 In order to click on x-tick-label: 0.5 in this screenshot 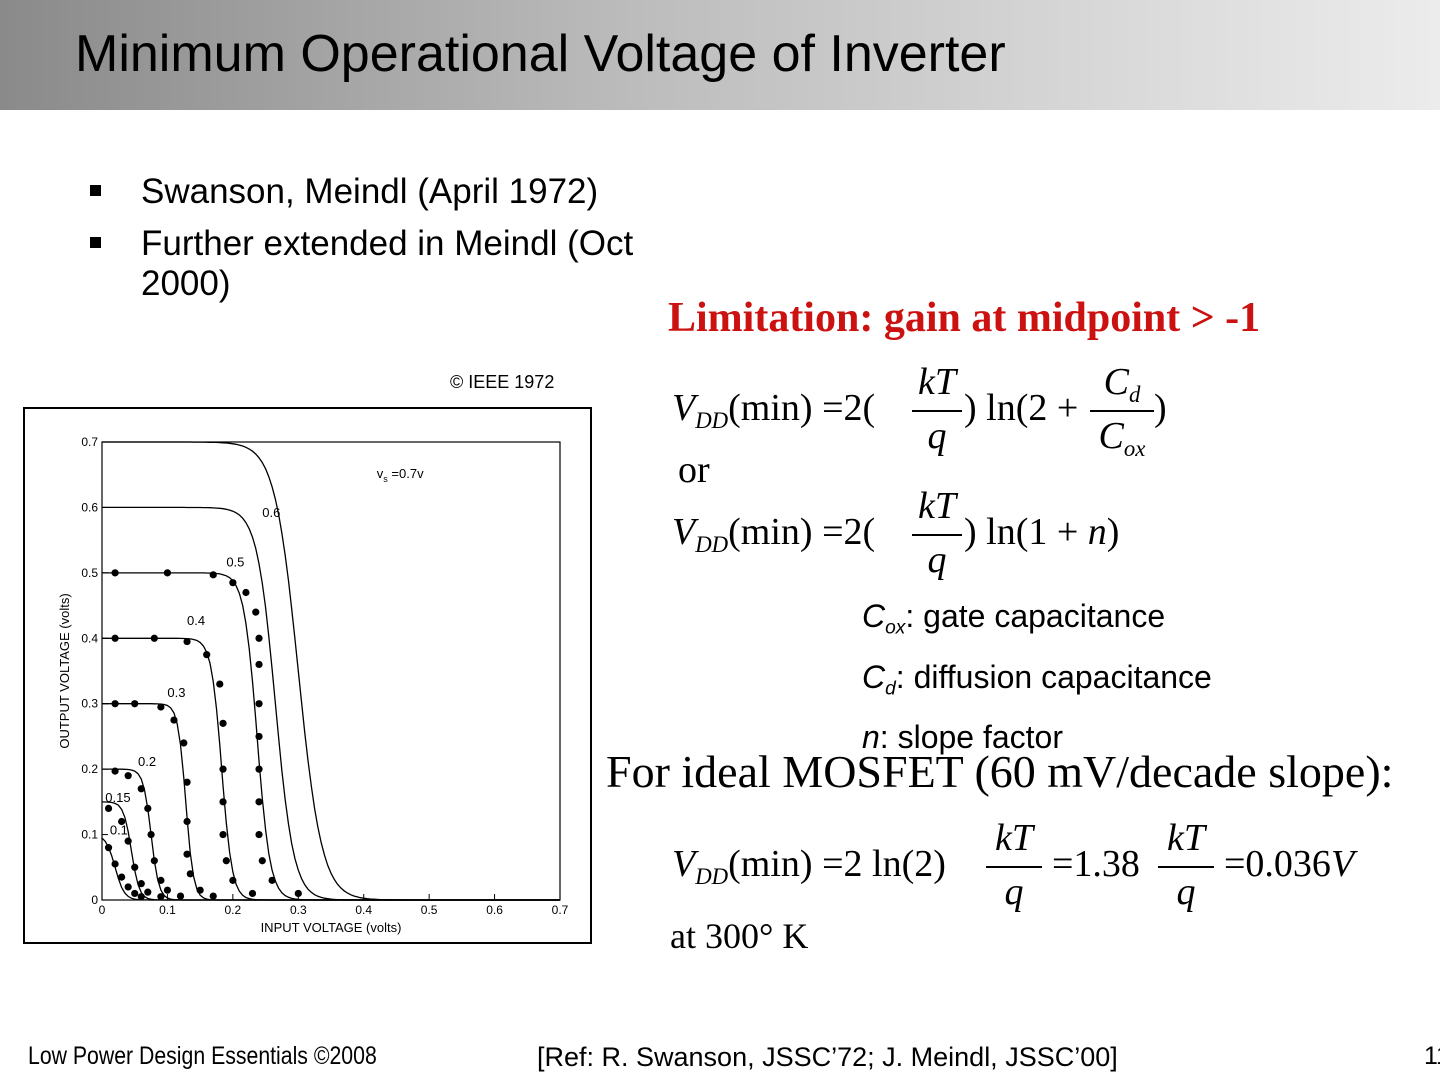, I will do `click(429, 910)`.